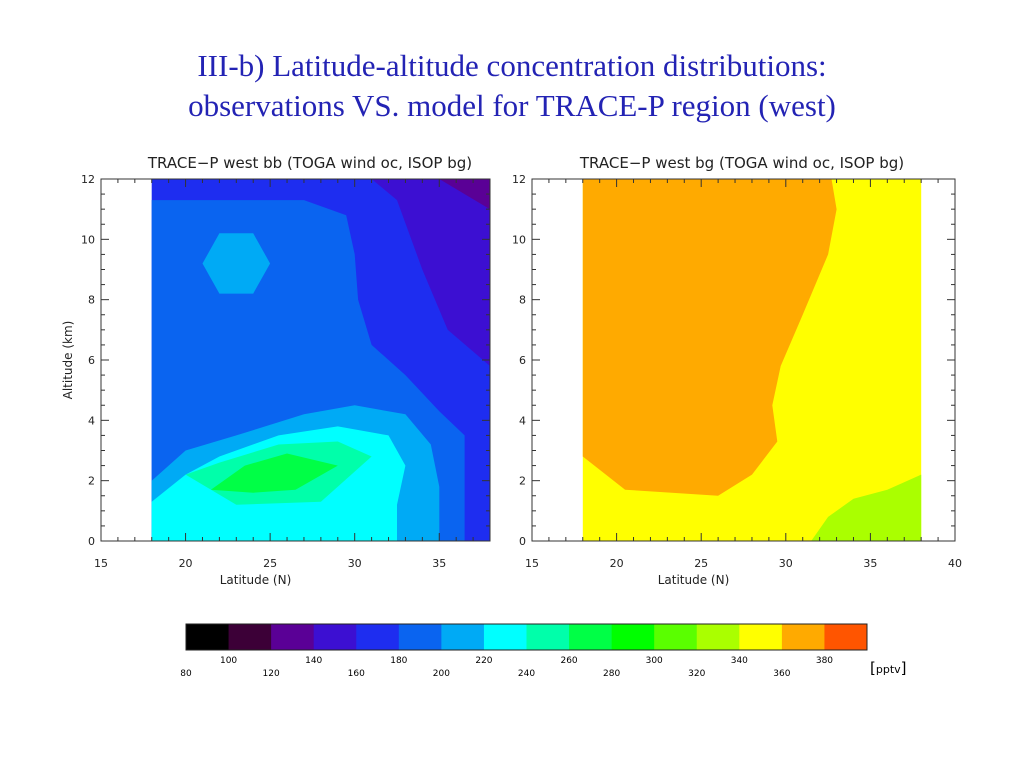 The height and width of the screenshot is (768, 1024). What do you see at coordinates (186, 674) in the screenshot?
I see `colorbar-label-lower: 80` at bounding box center [186, 674].